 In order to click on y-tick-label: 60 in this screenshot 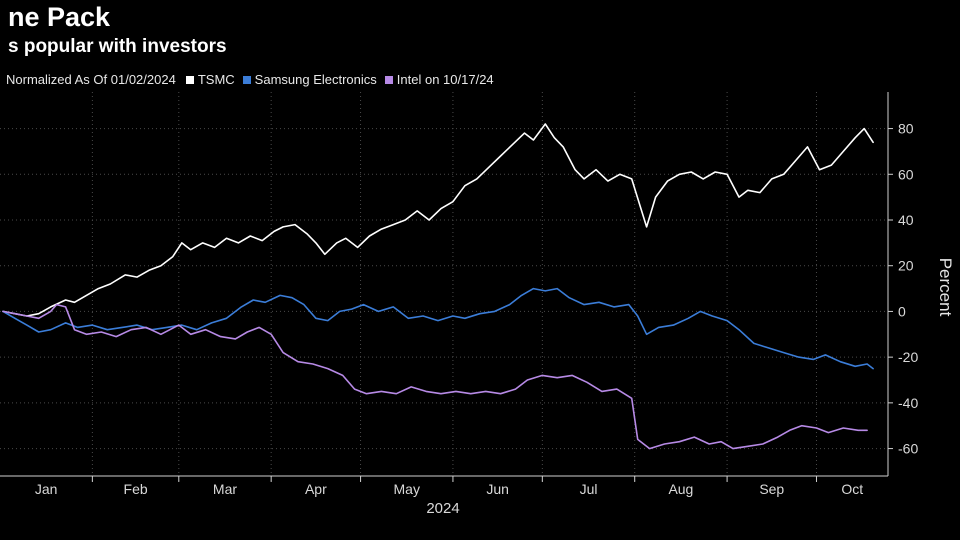, I will do `click(906, 174)`.